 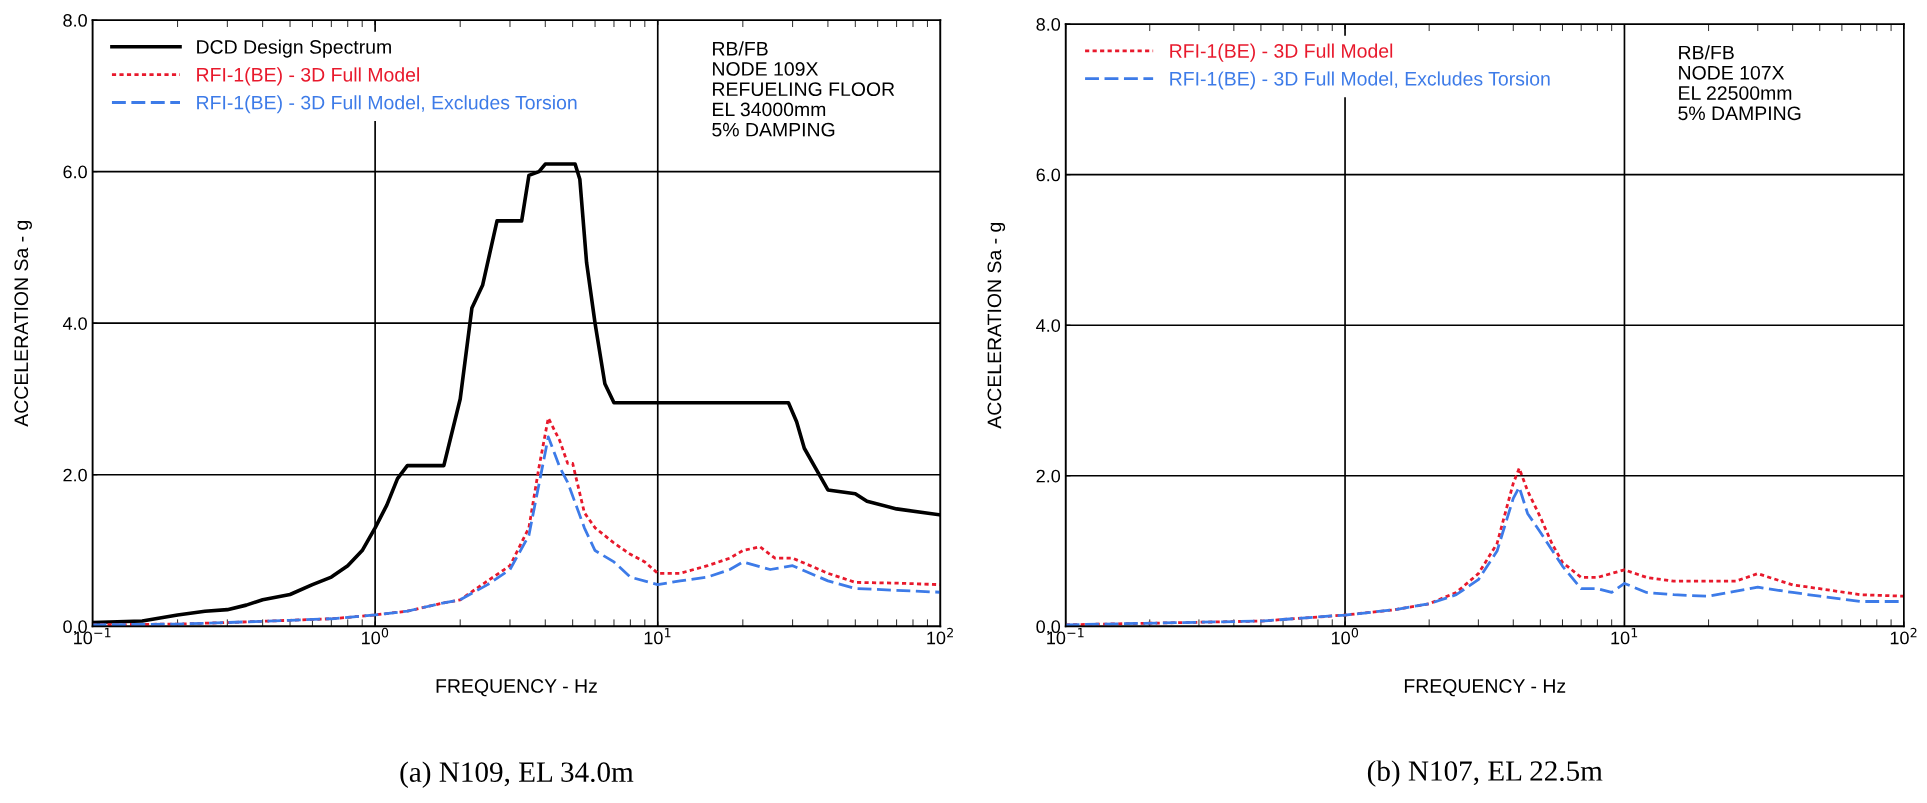 What do you see at coordinates (517, 774) in the screenshot?
I see `text: (a) N109, EL 34.0m` at bounding box center [517, 774].